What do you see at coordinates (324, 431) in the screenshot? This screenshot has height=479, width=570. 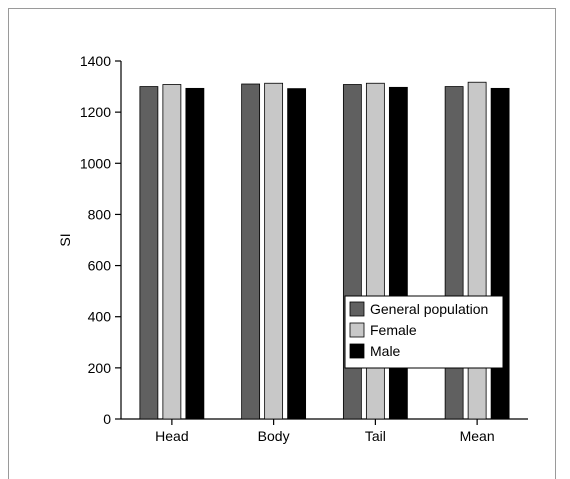 I see `x-axis: Head Body Tail Mean` at bounding box center [324, 431].